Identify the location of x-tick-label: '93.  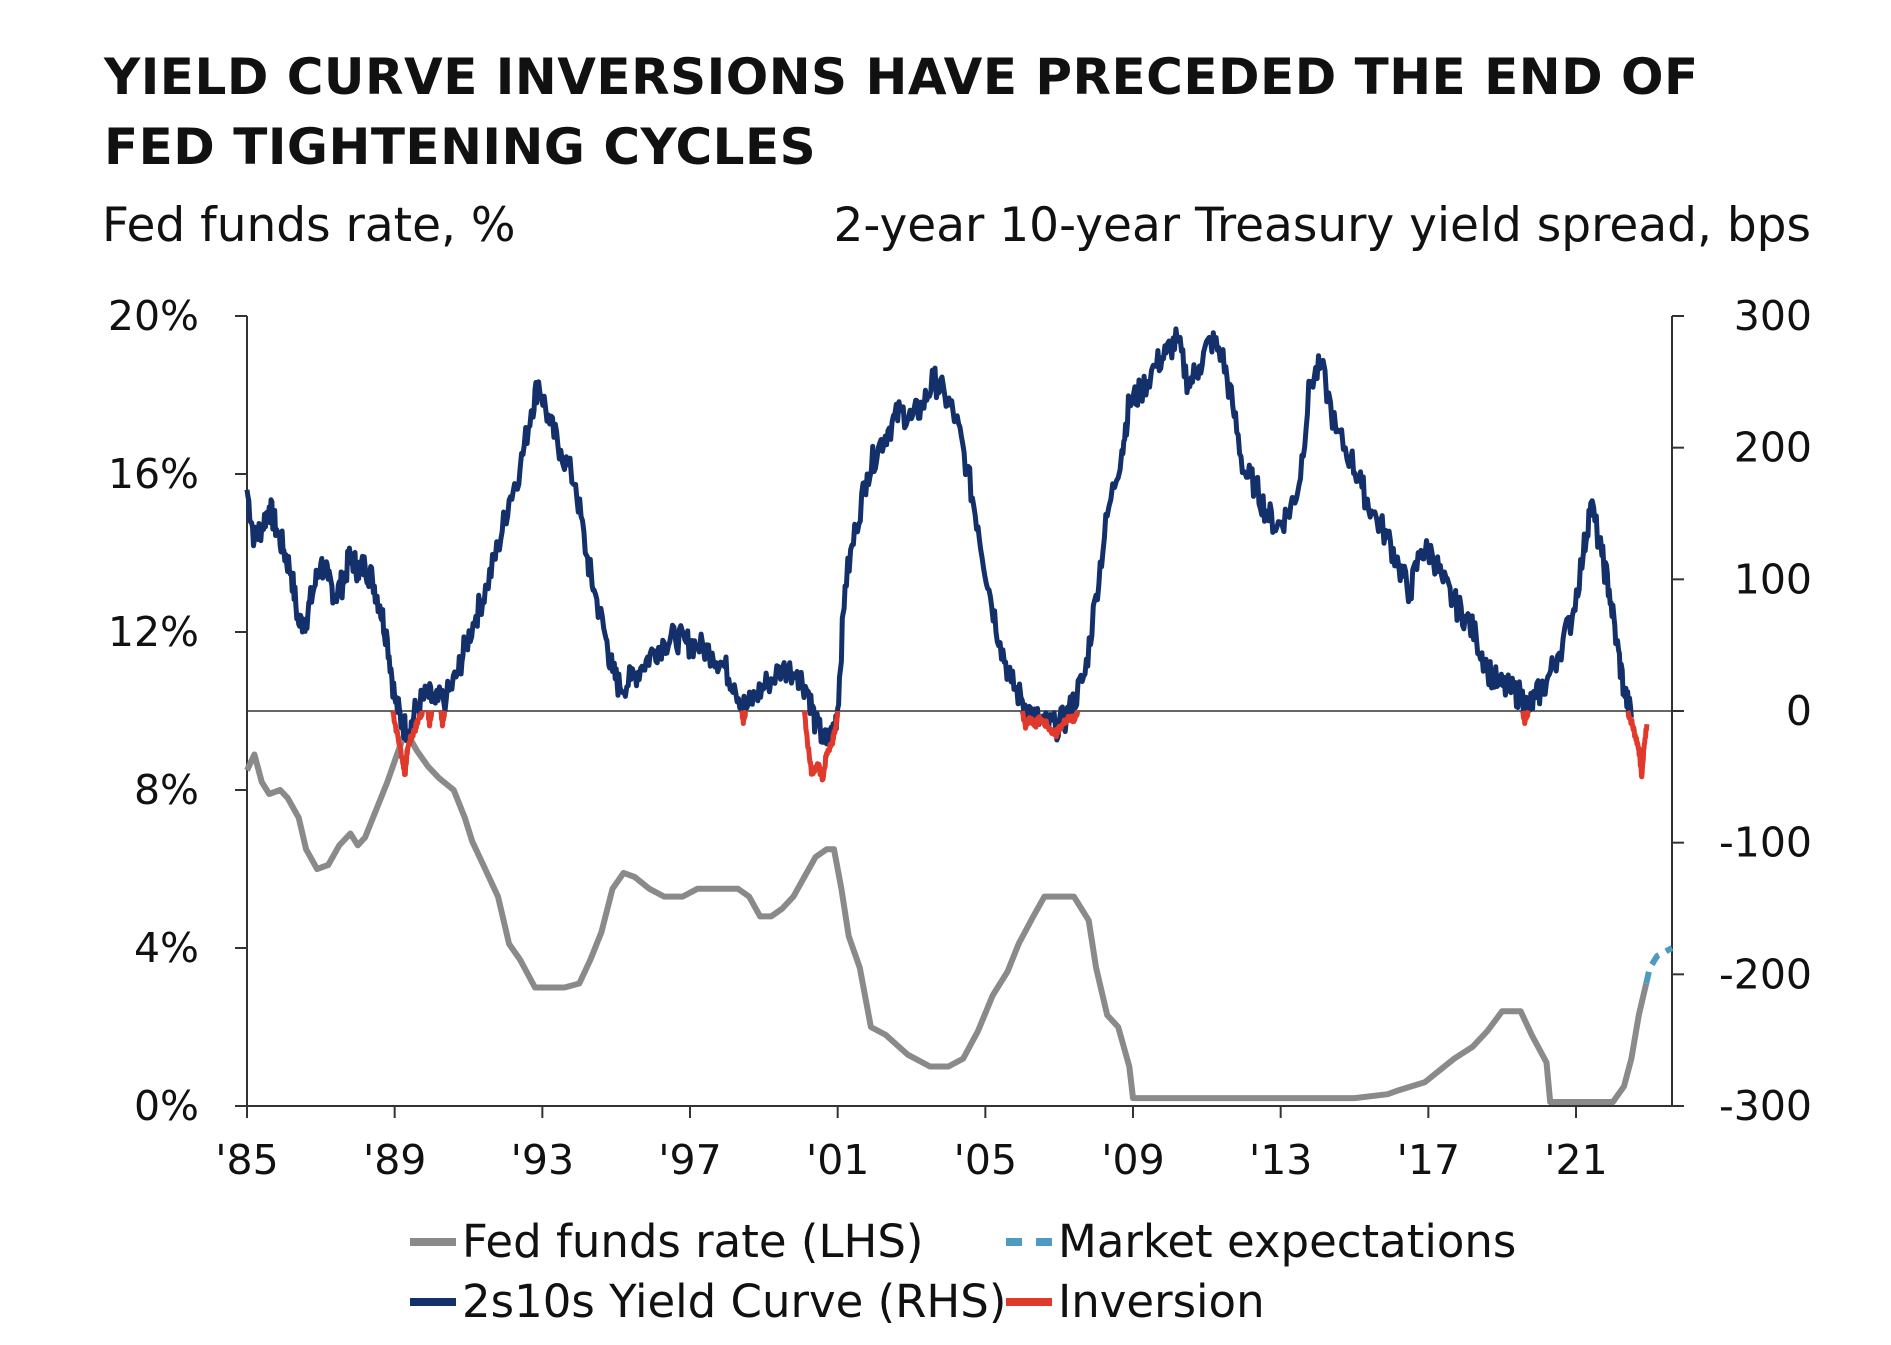
(542, 1160).